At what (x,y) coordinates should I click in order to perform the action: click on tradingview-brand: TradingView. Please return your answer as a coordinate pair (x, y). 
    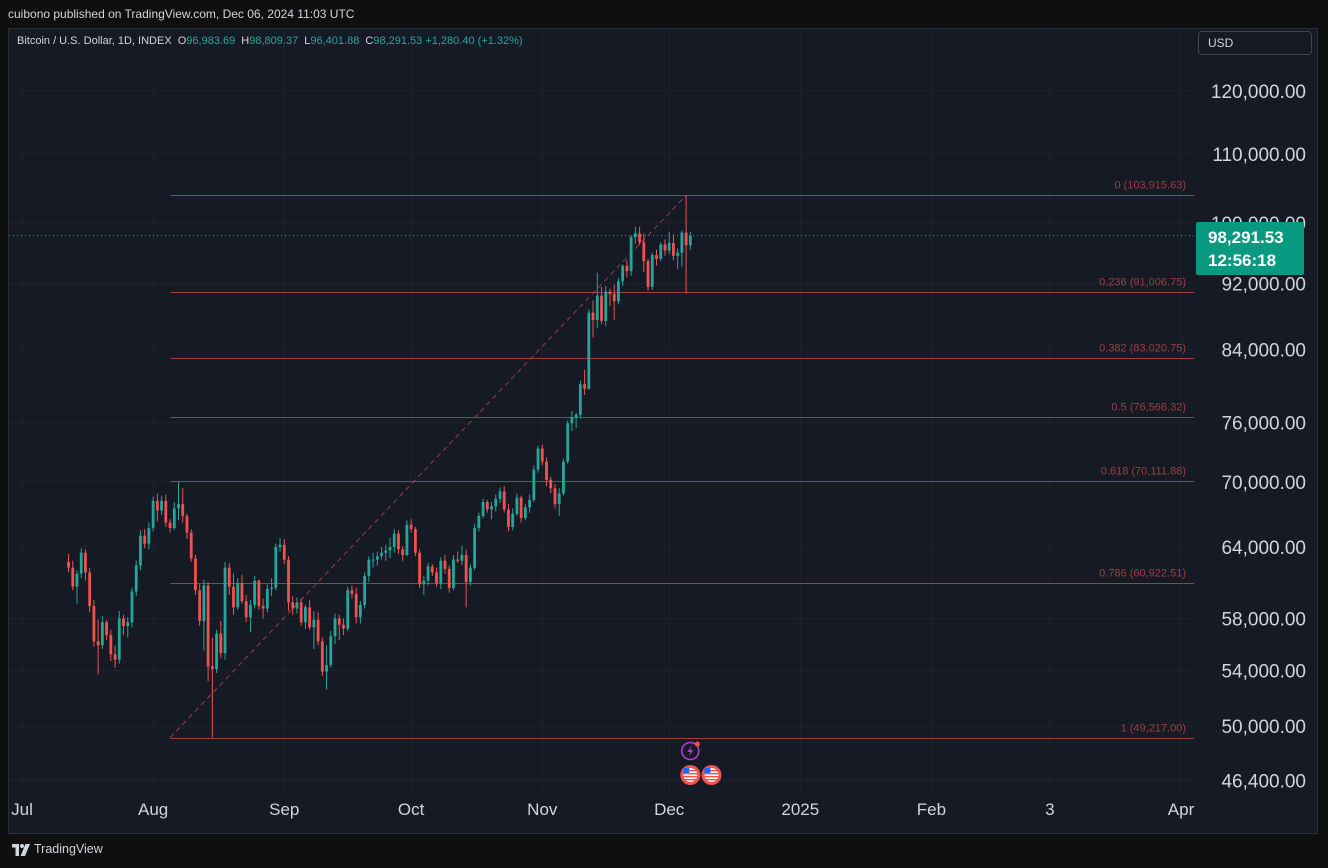
    Looking at the image, I should click on (57, 849).